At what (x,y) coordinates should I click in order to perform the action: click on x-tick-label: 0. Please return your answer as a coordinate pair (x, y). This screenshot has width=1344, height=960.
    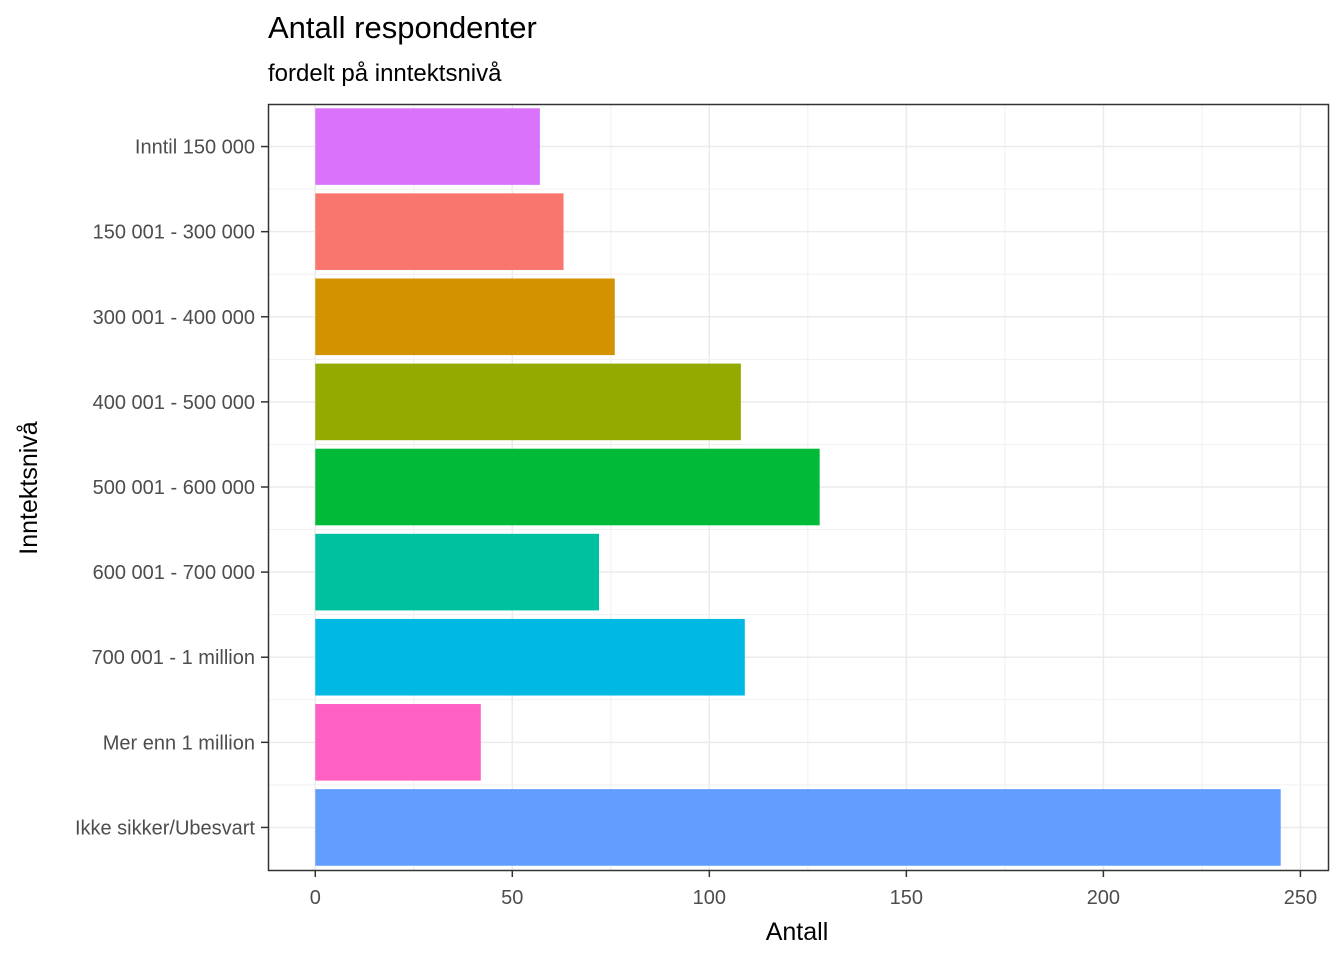
    Looking at the image, I should click on (315, 898).